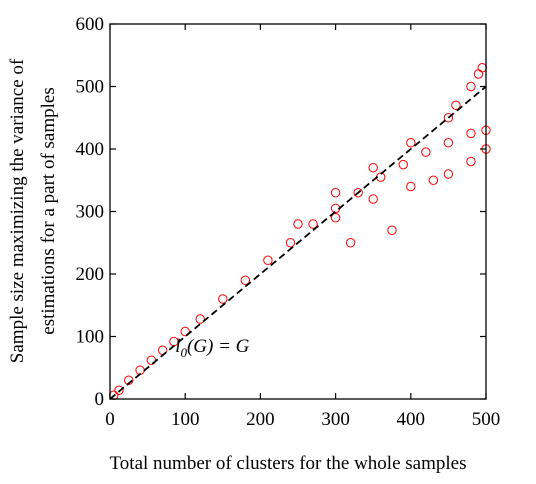  What do you see at coordinates (100, 399) in the screenshot?
I see `y-tick-label: 0` at bounding box center [100, 399].